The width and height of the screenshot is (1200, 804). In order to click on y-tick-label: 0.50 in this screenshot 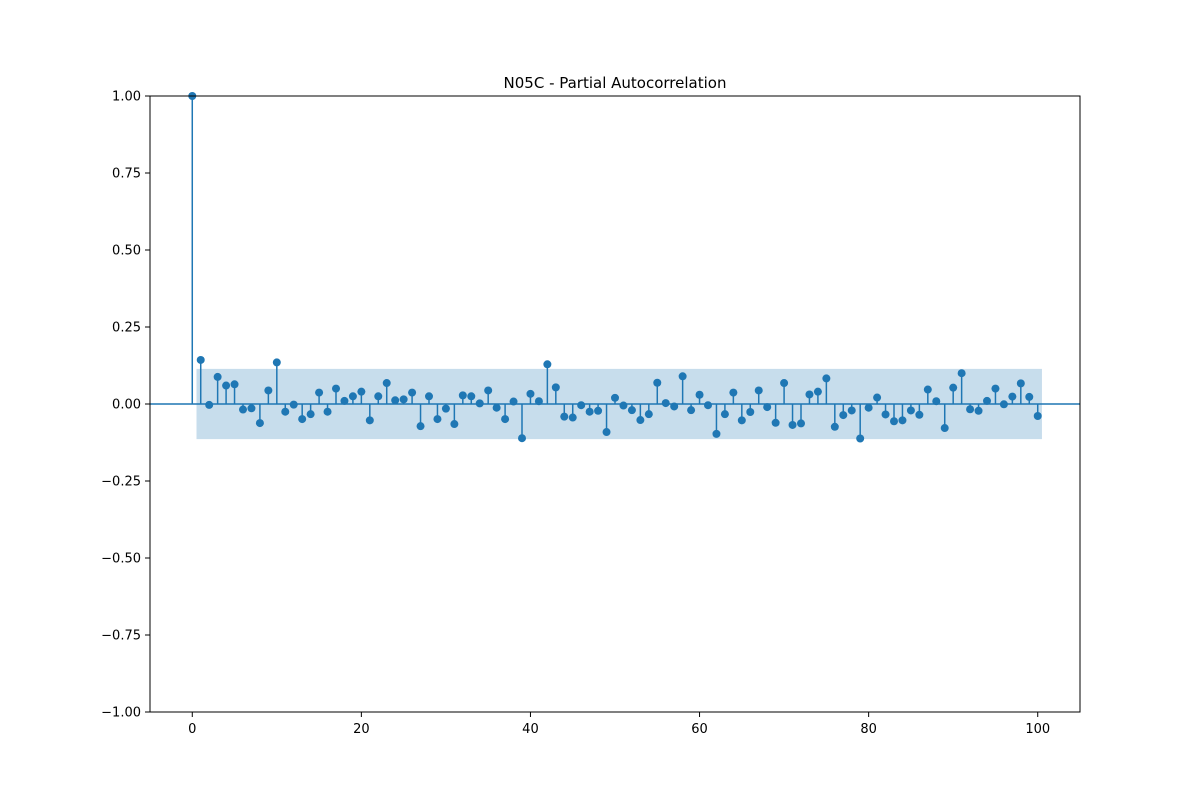, I will do `click(126, 251)`.